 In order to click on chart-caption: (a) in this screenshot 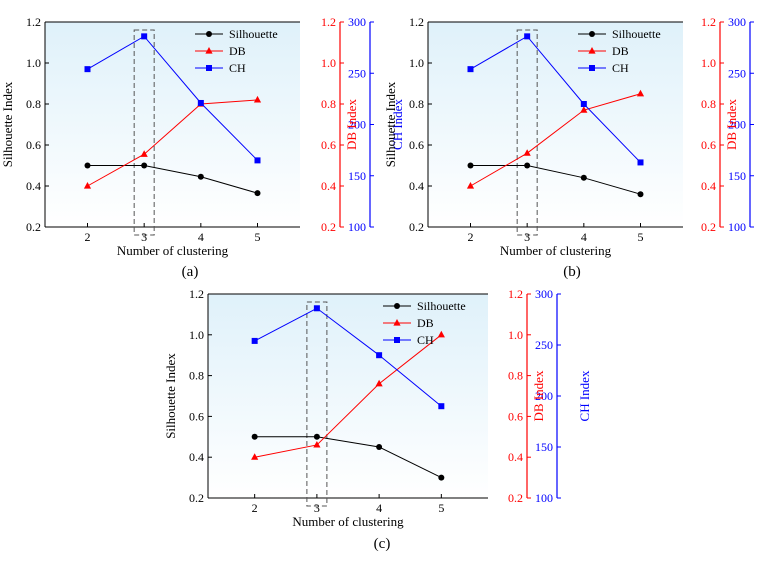, I will do `click(190, 272)`.